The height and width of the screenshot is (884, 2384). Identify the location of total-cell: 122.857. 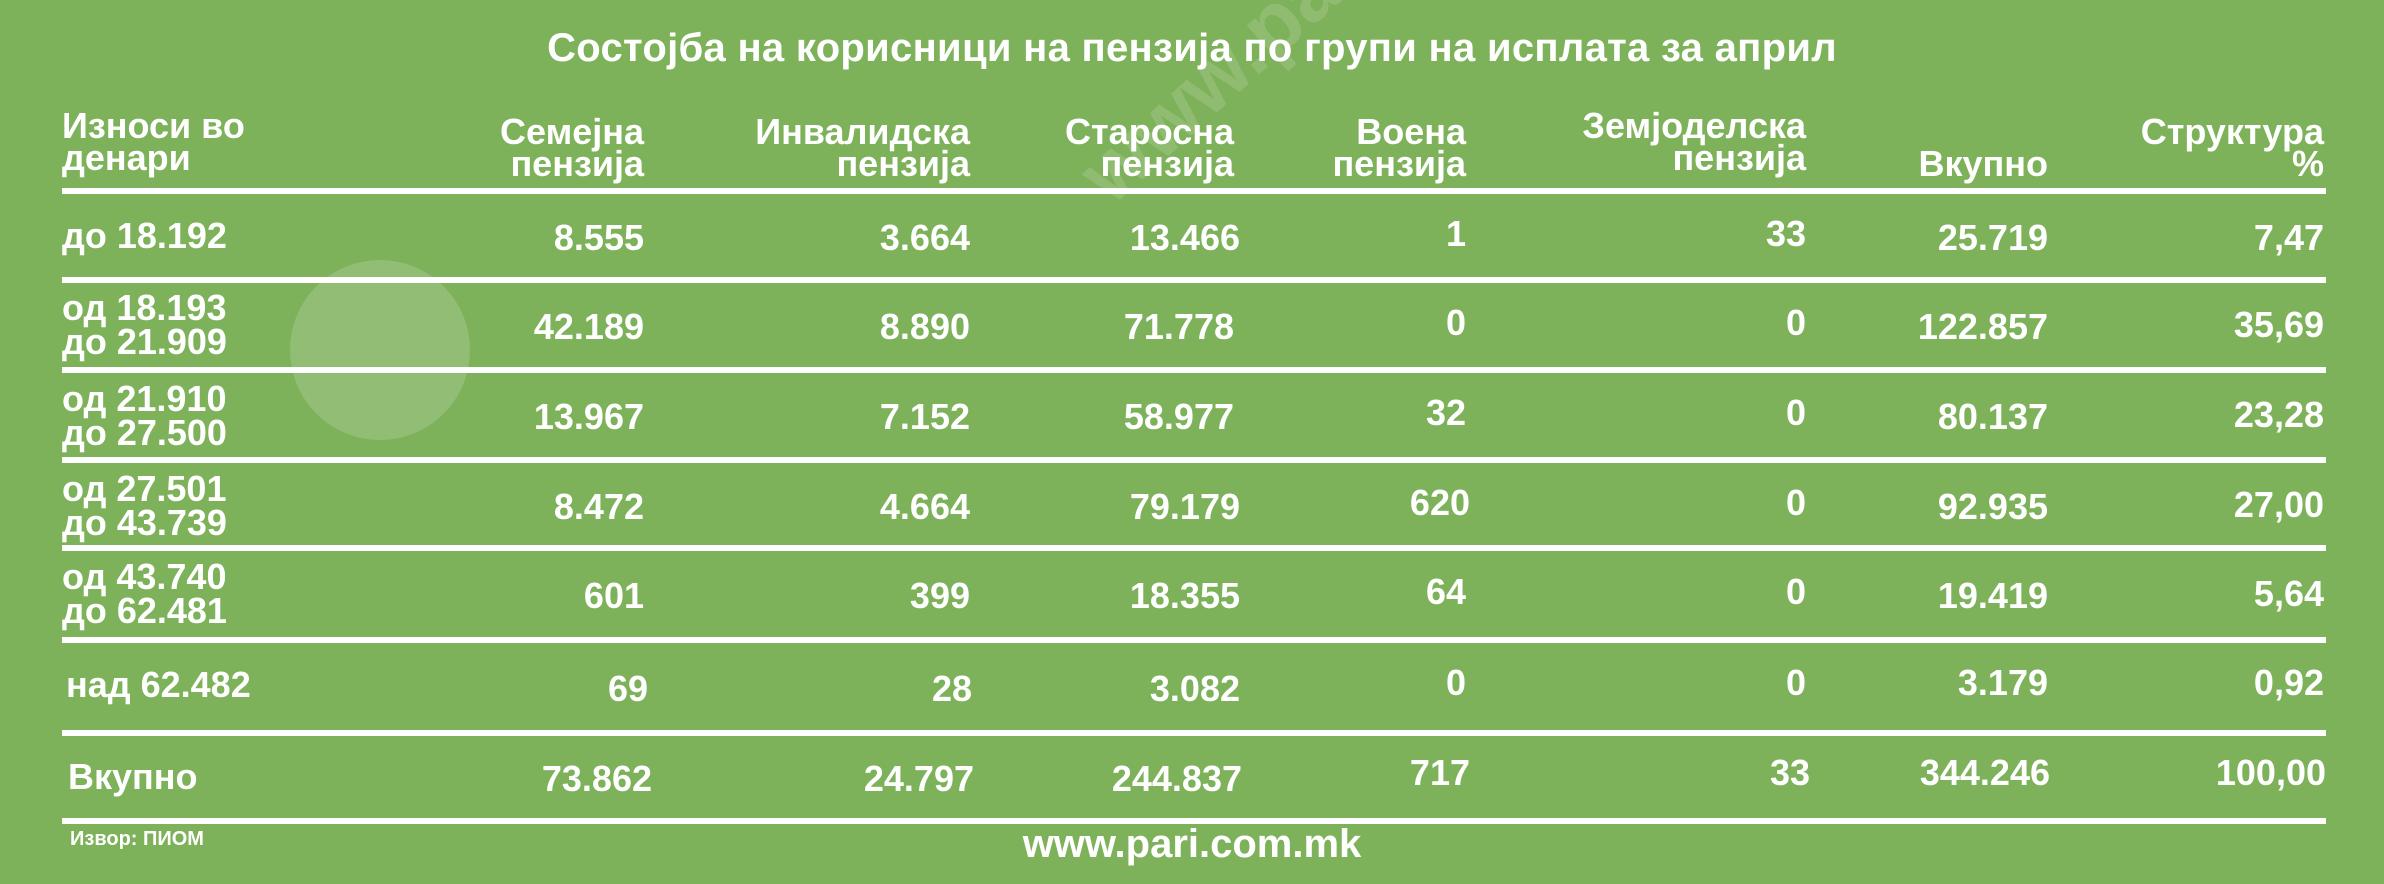
(1982, 326).